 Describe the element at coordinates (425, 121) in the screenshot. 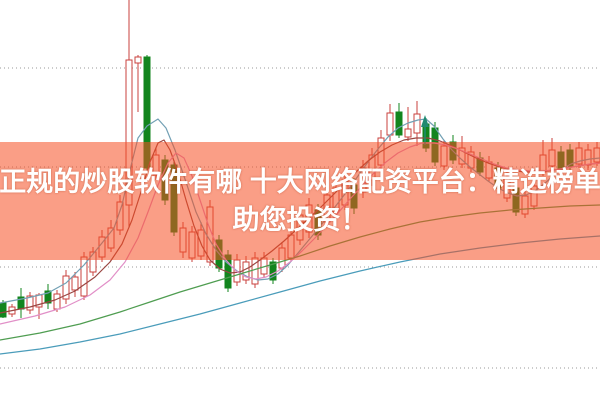

I see `up-arrow-marker-head` at that location.